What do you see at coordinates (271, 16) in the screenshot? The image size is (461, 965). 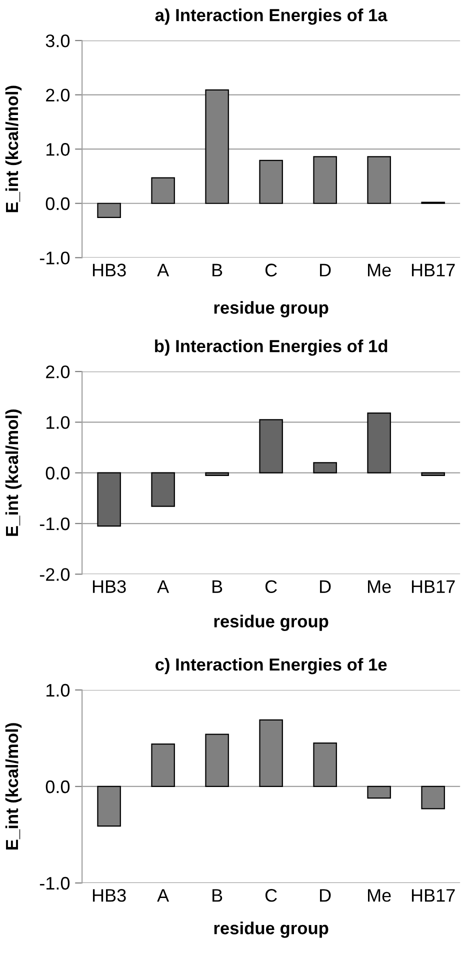 I see `chart-title: a) Interaction Energies of 1a` at bounding box center [271, 16].